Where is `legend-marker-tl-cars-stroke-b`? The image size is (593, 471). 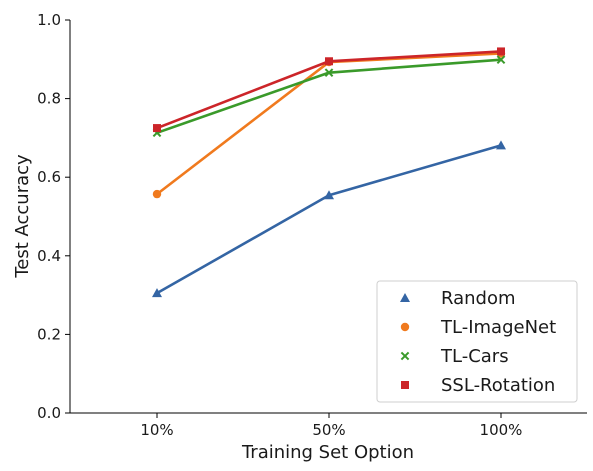
legend-marker-tl-cars-stroke-b is located at coordinates (405, 356).